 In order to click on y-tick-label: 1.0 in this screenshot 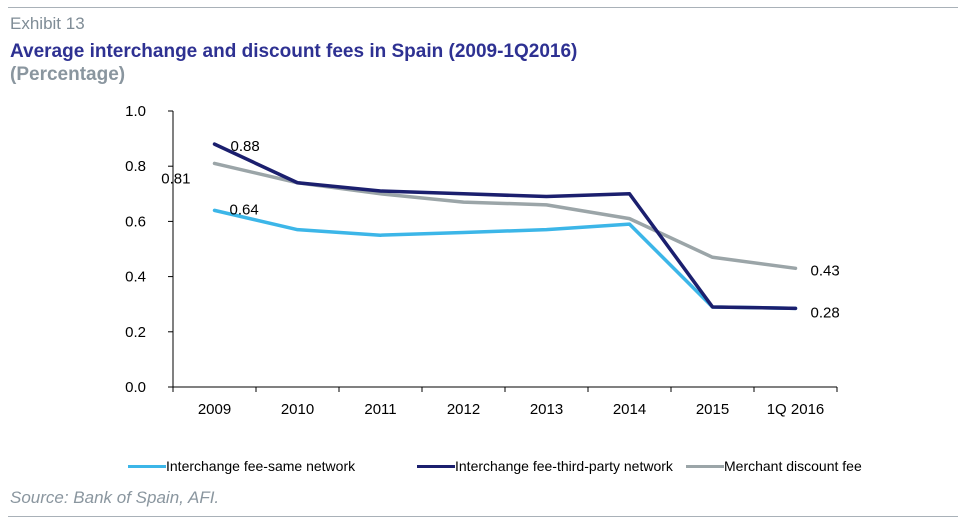, I will do `click(135, 111)`.